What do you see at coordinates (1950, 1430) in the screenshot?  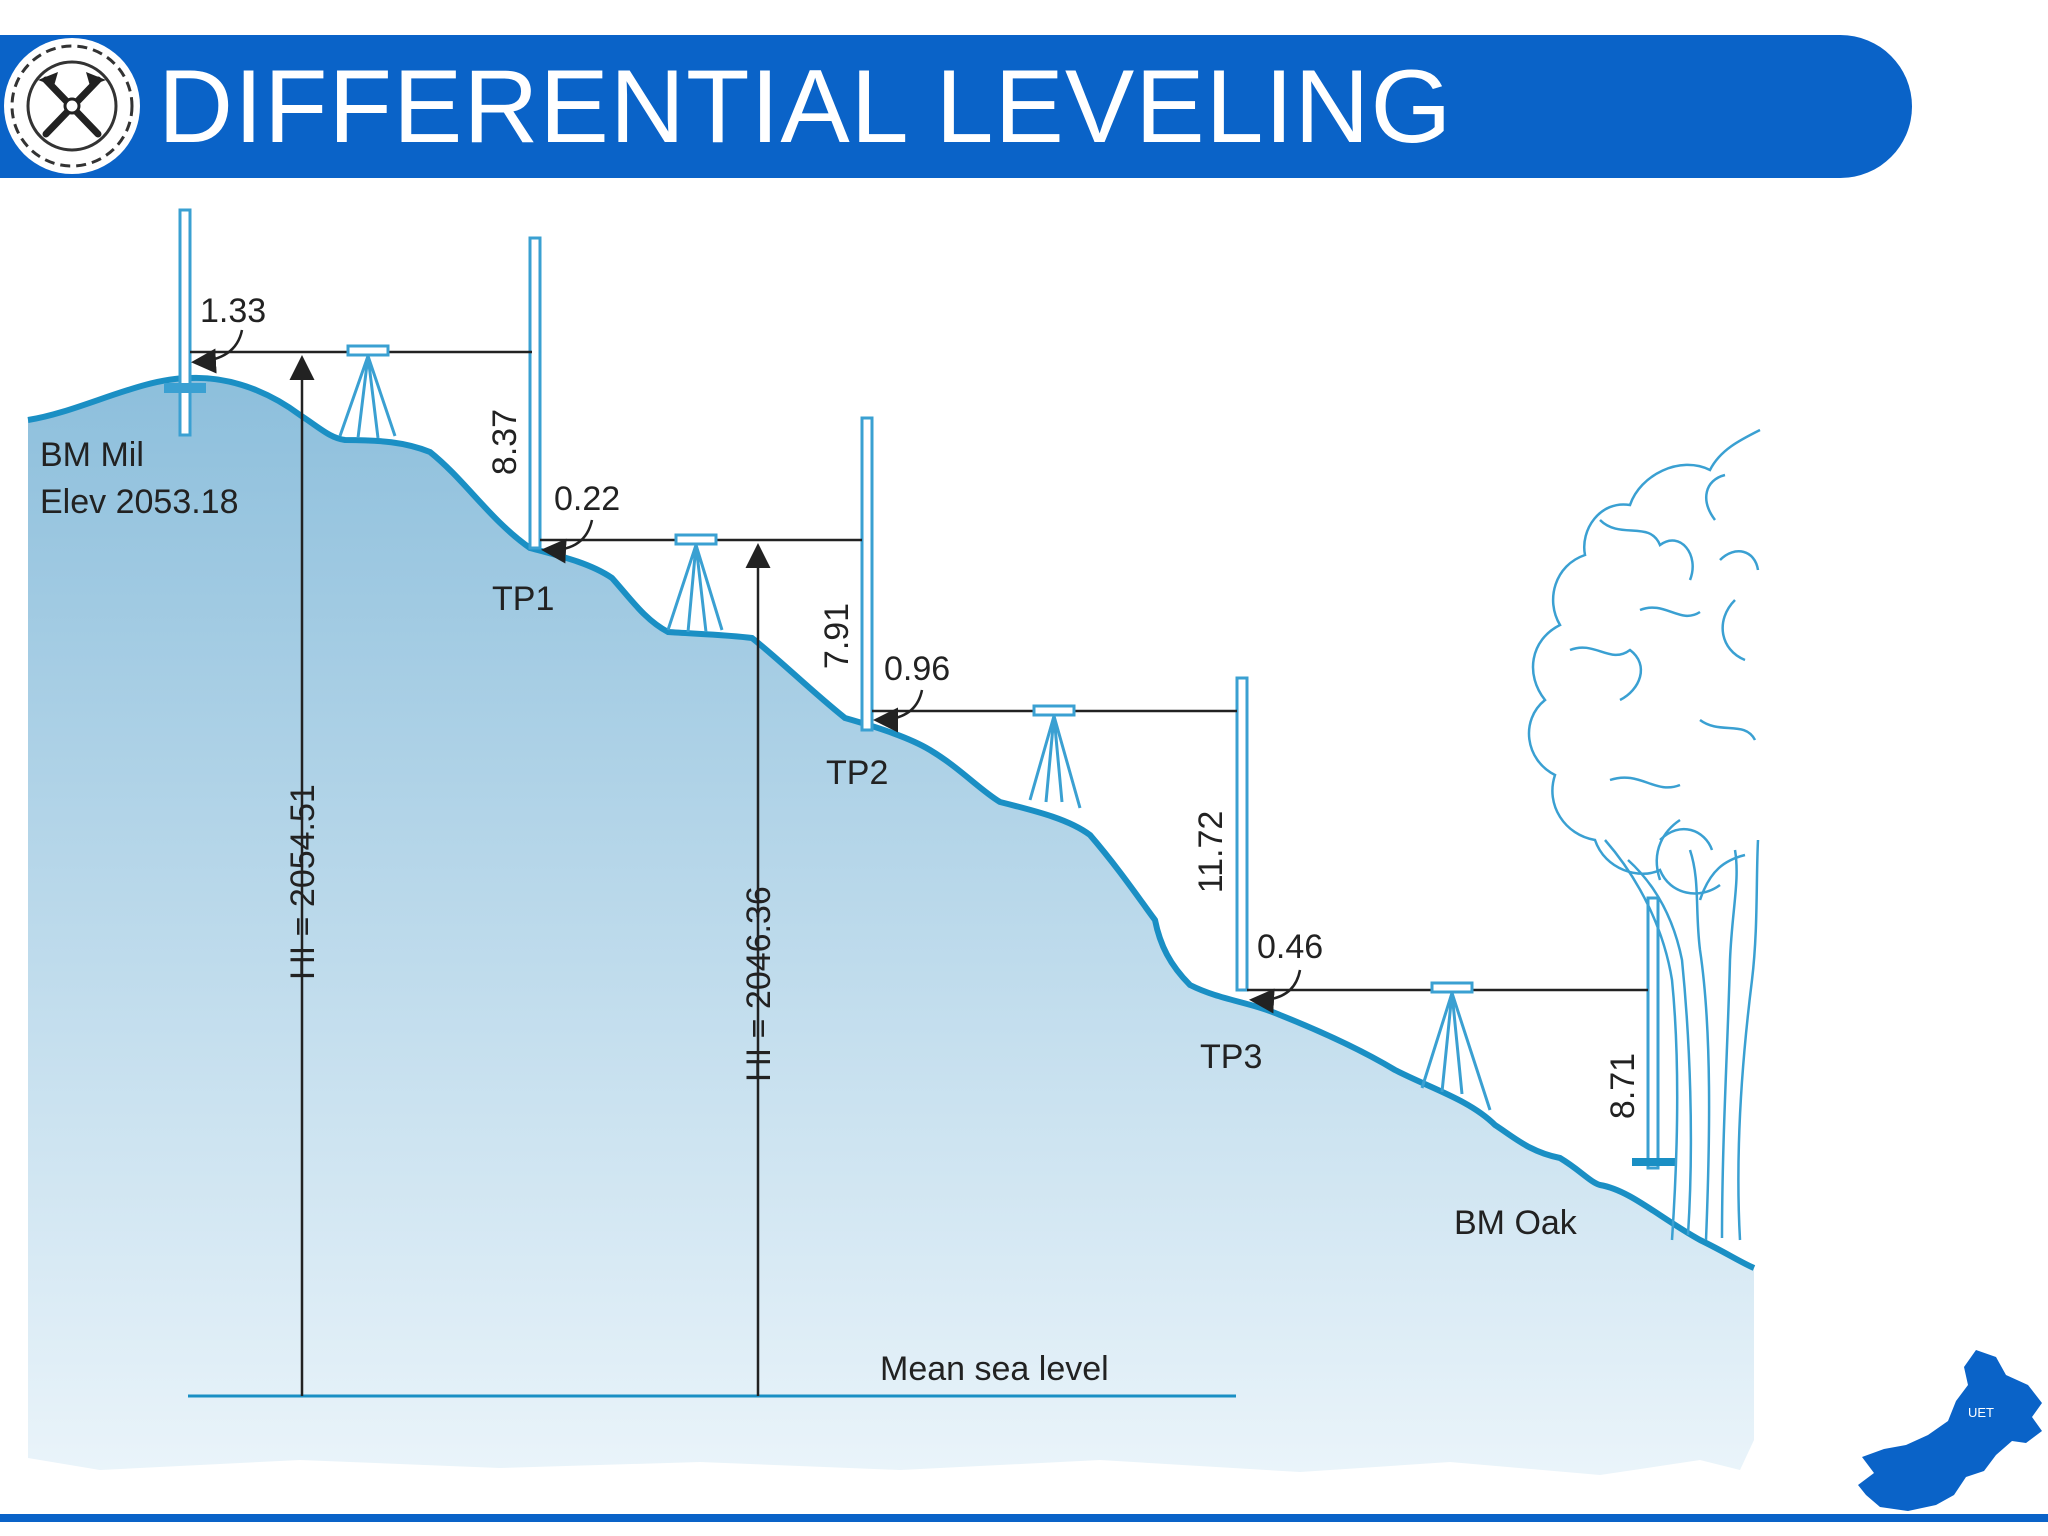 I see `pakistan-map-icon: UET` at bounding box center [1950, 1430].